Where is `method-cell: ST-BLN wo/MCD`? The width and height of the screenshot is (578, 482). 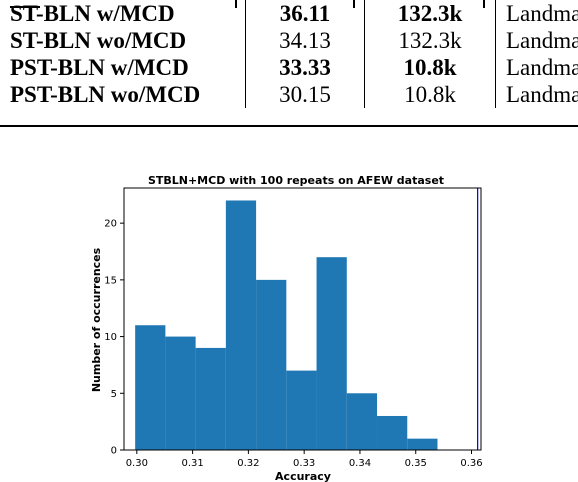
method-cell: ST-BLN wo/MCD is located at coordinates (98, 40).